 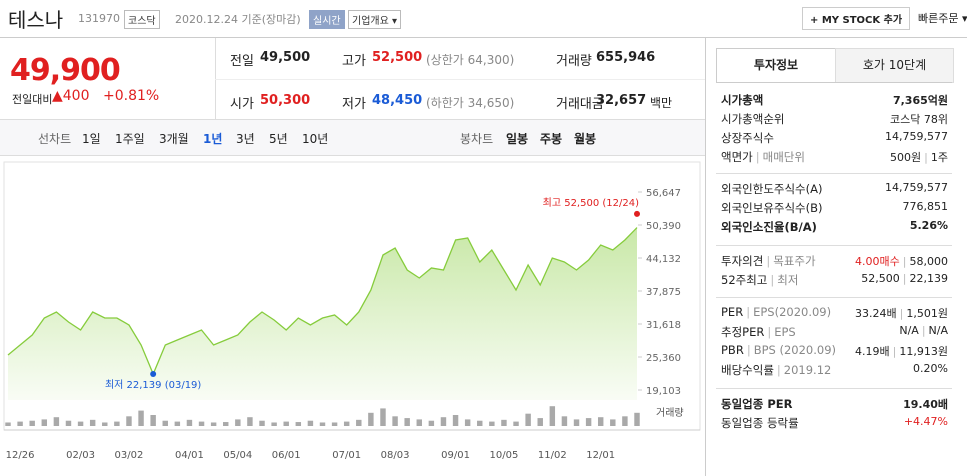 I want to click on realtime-badge: 실시간, so click(x=327, y=19).